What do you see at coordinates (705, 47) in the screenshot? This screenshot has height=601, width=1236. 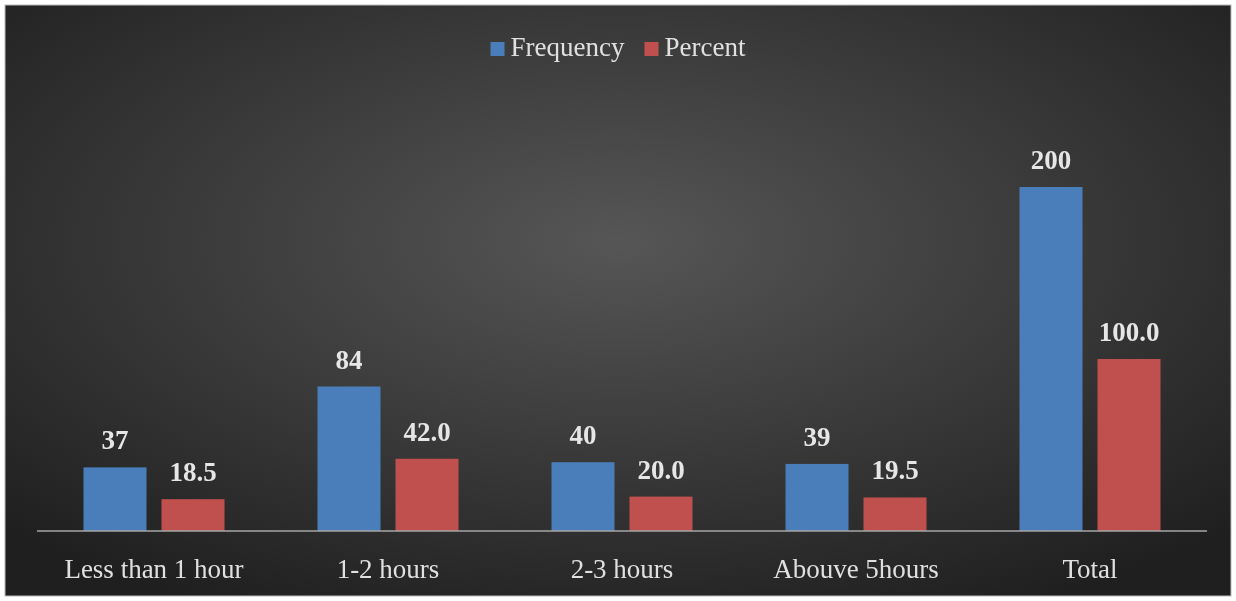 I see `legend-label: Percent` at bounding box center [705, 47].